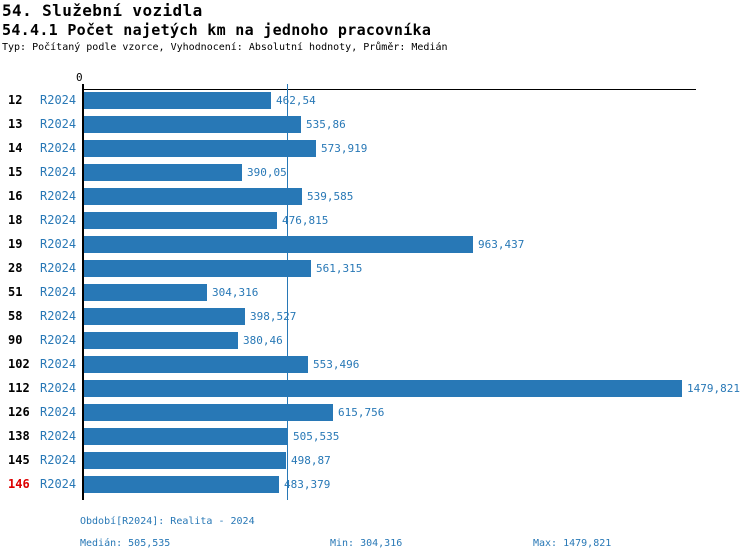  What do you see at coordinates (344, 148) in the screenshot?
I see `value-label: 573,919` at bounding box center [344, 148].